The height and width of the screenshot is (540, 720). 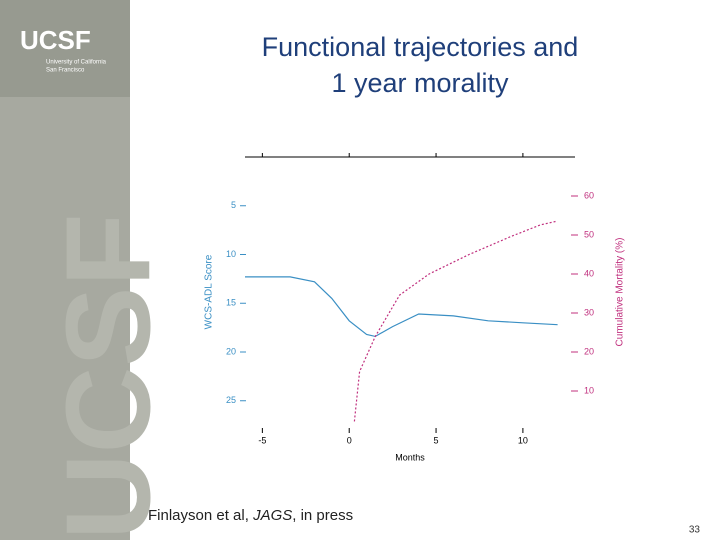 What do you see at coordinates (523, 440) in the screenshot?
I see `x-tick-label: 10` at bounding box center [523, 440].